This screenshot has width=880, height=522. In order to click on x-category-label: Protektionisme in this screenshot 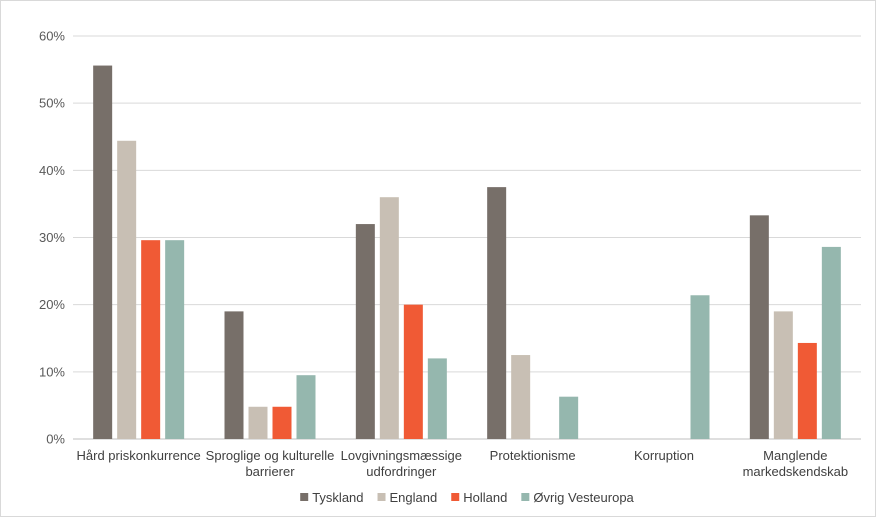, I will do `click(533, 455)`.